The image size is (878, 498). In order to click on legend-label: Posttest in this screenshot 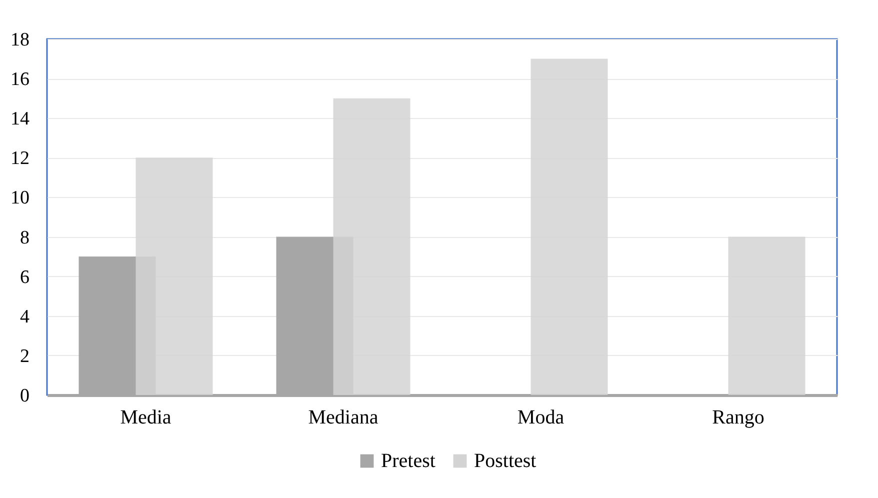, I will do `click(505, 461)`.